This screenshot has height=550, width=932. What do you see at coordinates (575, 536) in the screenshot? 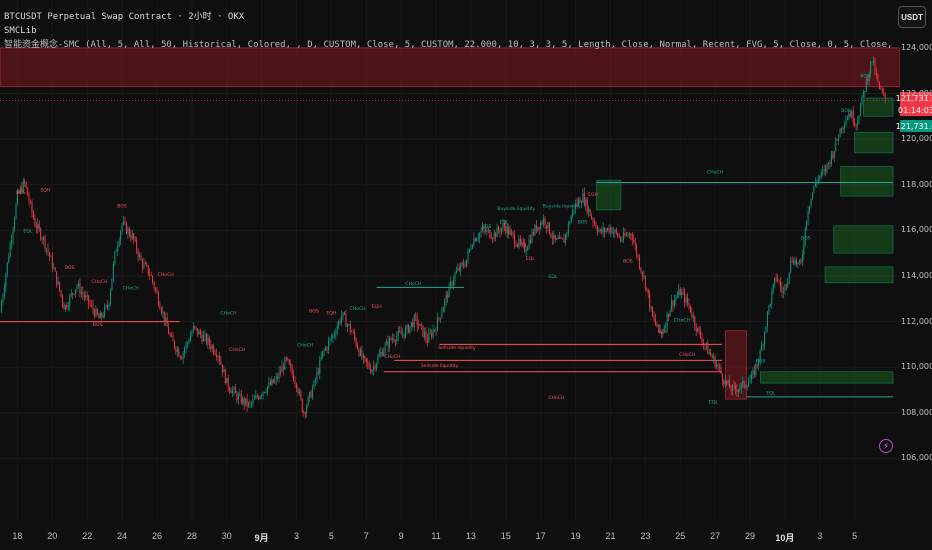
I see `time-tick-label: 19` at bounding box center [575, 536].